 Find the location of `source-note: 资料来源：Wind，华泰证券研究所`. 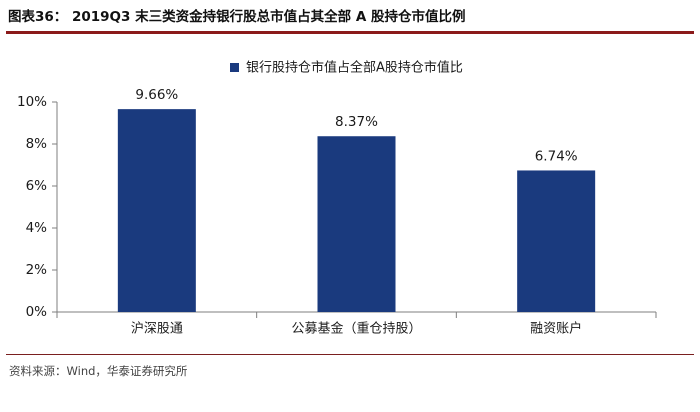

source-note: 资料来源：Wind，华泰证券研究所 is located at coordinates (98, 371).